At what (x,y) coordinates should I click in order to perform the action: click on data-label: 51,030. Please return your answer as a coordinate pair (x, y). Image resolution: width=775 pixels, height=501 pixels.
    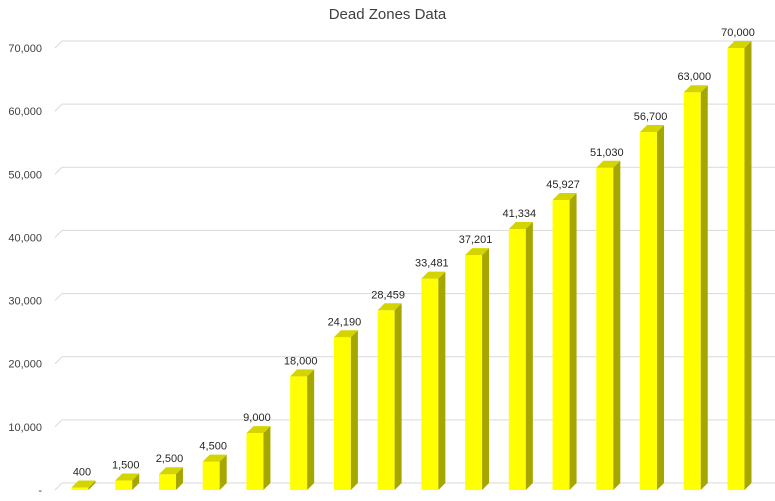
    Looking at the image, I should click on (607, 153).